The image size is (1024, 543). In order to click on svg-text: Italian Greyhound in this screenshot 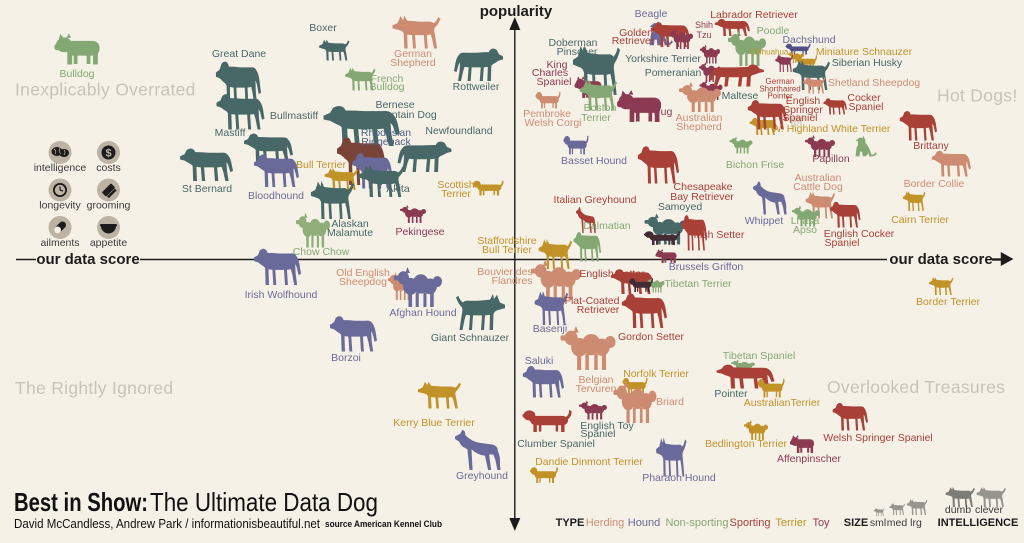, I will do `click(595, 200)`.